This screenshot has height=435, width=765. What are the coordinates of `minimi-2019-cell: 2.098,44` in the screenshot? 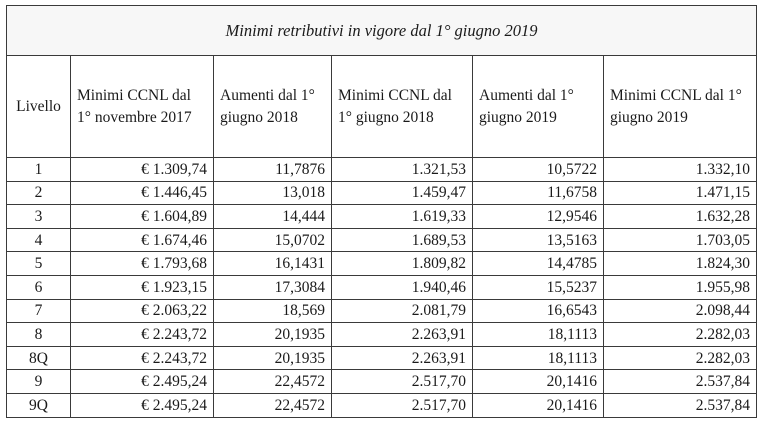 It's located at (680, 311).